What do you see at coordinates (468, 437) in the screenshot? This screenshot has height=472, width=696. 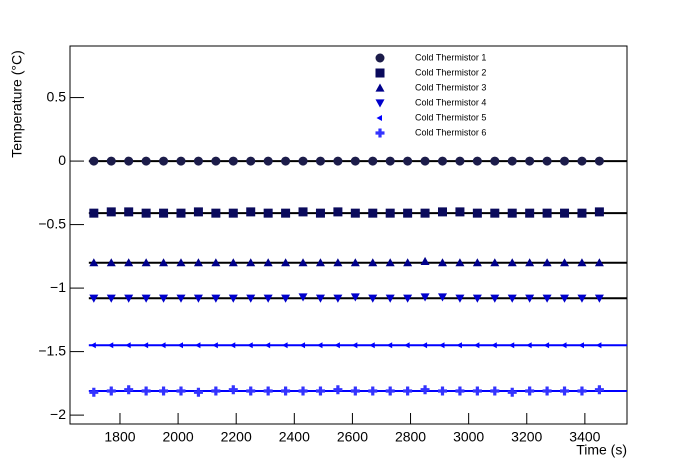 I see `x-tick-label: 3000` at bounding box center [468, 437].